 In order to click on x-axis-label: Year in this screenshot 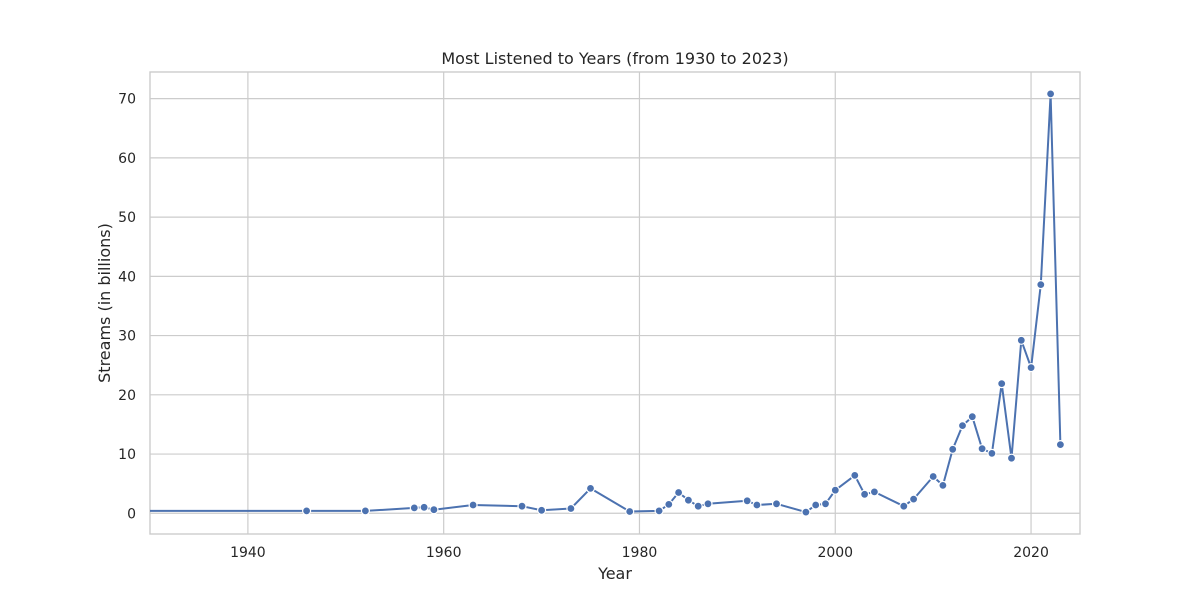, I will do `click(614, 573)`.